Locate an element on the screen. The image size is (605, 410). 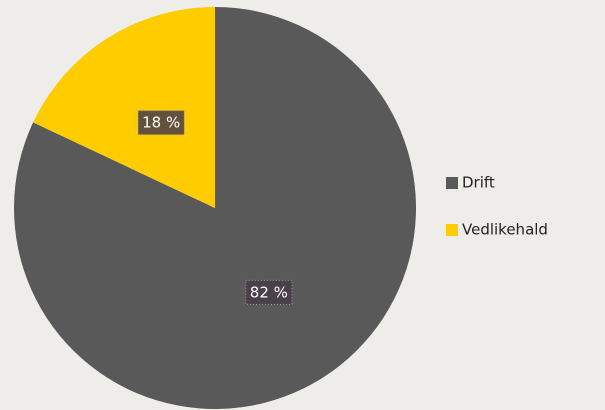
data-label-group: 82 % is located at coordinates (269, 292).